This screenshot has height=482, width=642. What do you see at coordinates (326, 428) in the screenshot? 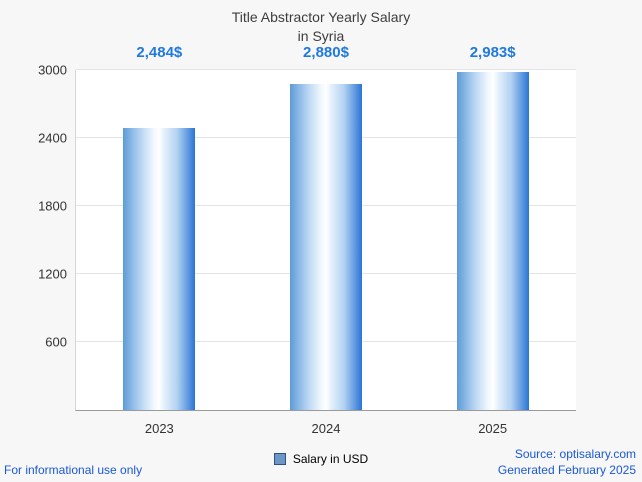
I see `x-axis-tick-label: 2024` at bounding box center [326, 428].